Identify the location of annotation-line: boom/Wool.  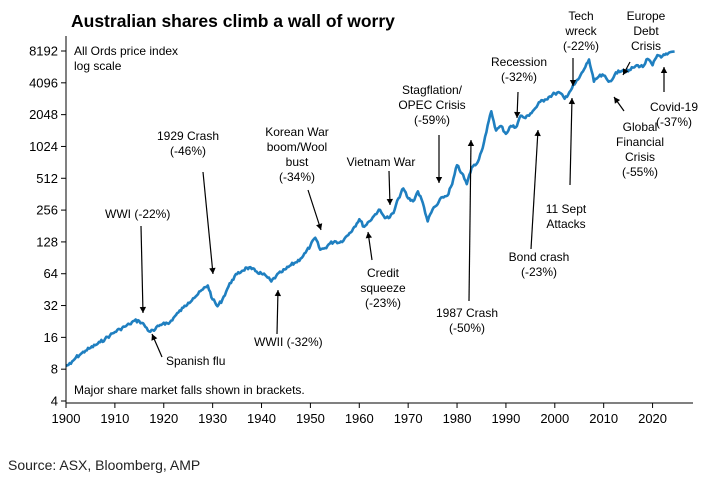
(297, 147).